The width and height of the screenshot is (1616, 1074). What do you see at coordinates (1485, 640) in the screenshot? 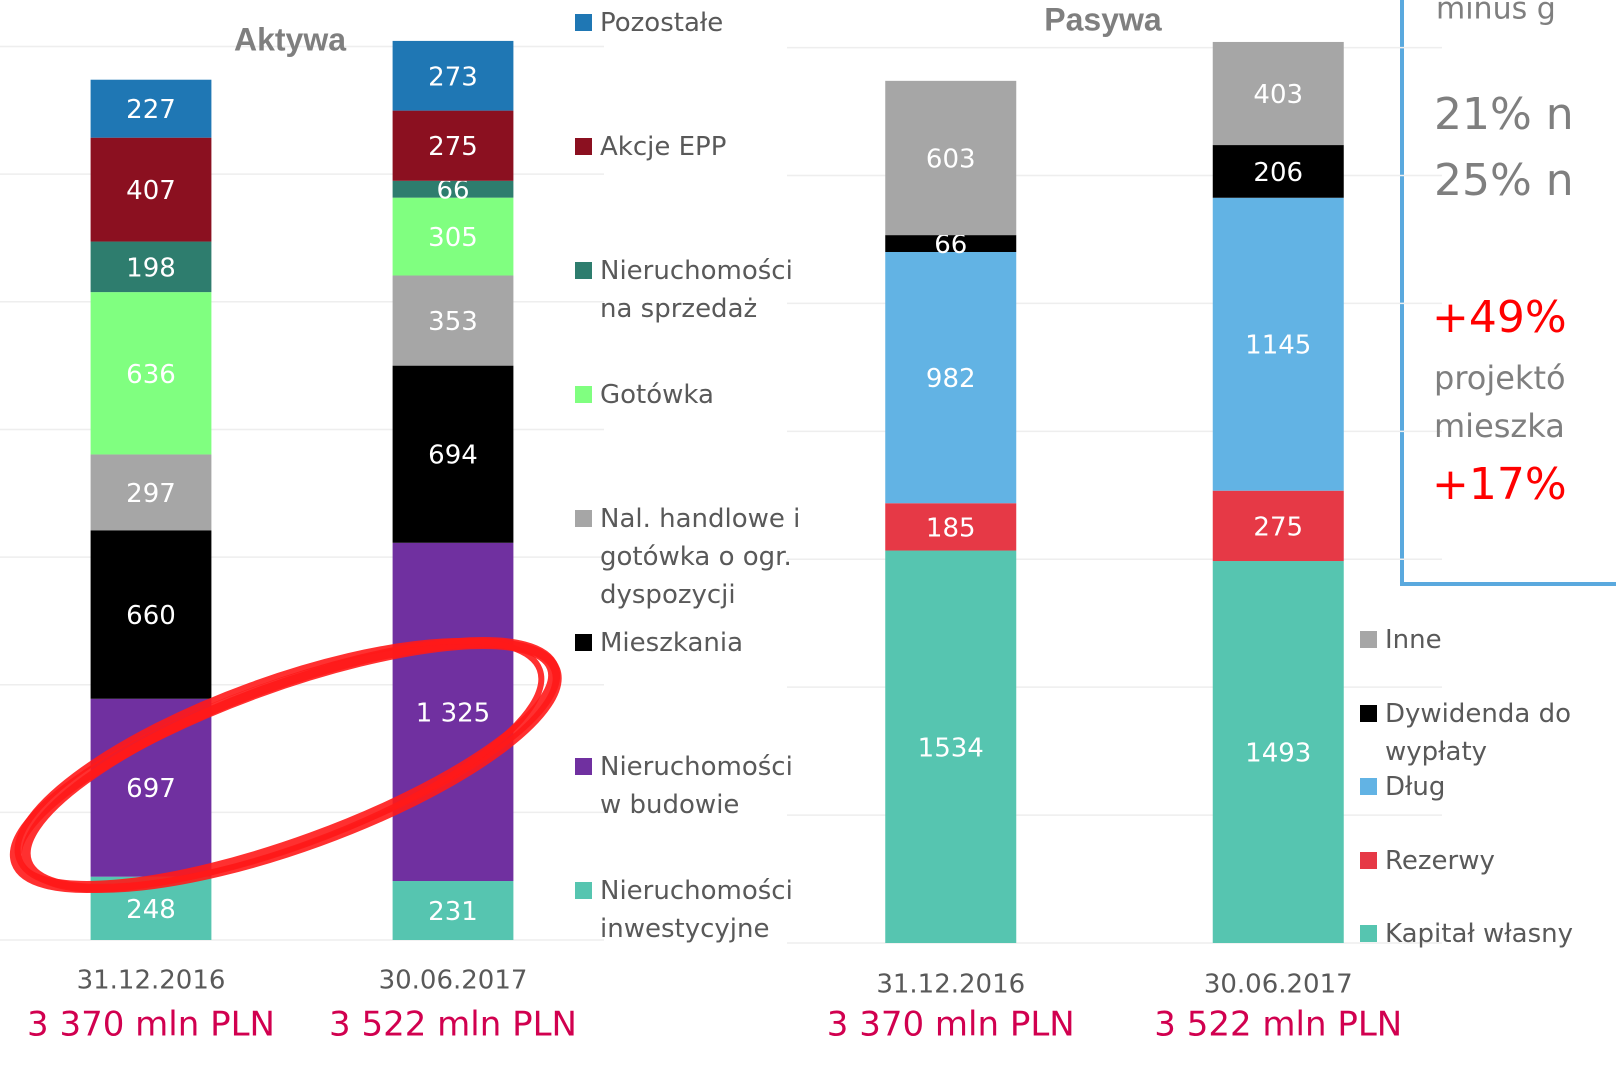
I see `legend-item: Inne` at bounding box center [1485, 640].